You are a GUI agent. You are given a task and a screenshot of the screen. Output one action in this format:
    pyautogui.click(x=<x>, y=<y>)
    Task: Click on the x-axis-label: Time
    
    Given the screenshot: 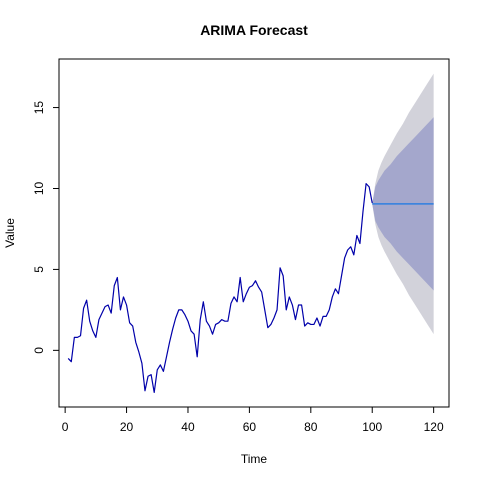 What is the action you would take?
    pyautogui.click(x=254, y=459)
    